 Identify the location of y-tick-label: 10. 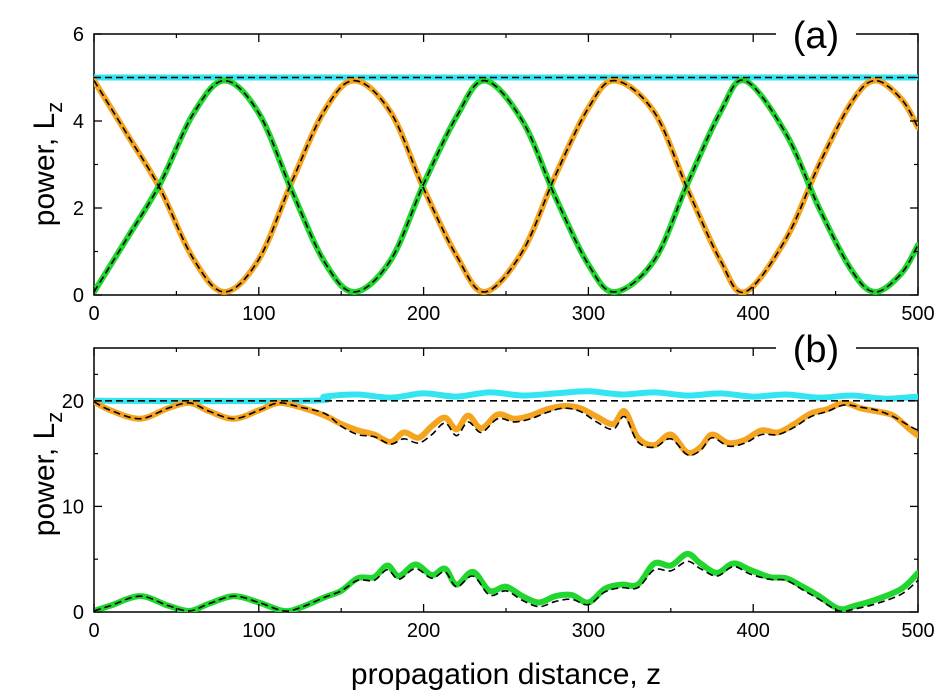
(73, 507).